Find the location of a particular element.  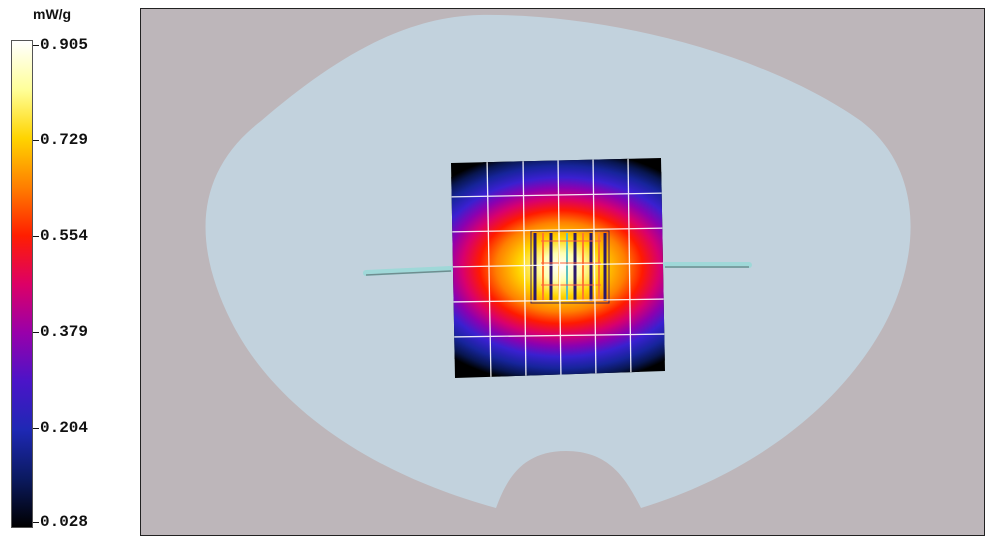

colorbar-tick-0905: 0.905 is located at coordinates (64, 45).